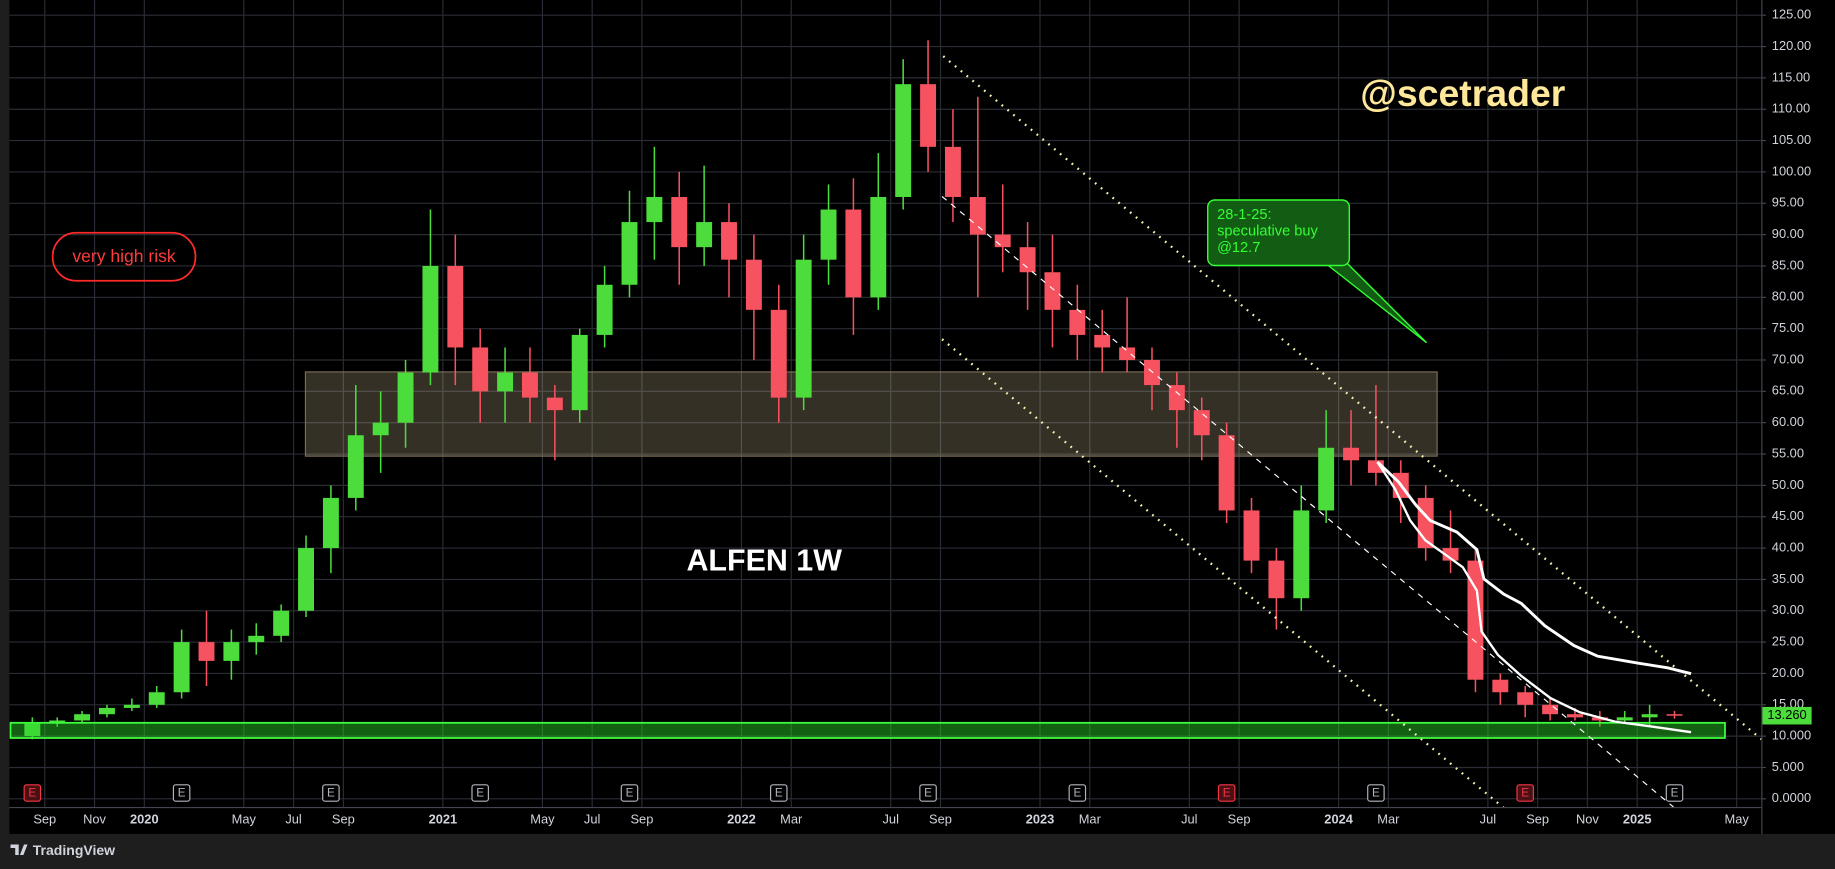  Describe the element at coordinates (1788, 421) in the screenshot. I see `y-tick-label: 60.00` at that location.